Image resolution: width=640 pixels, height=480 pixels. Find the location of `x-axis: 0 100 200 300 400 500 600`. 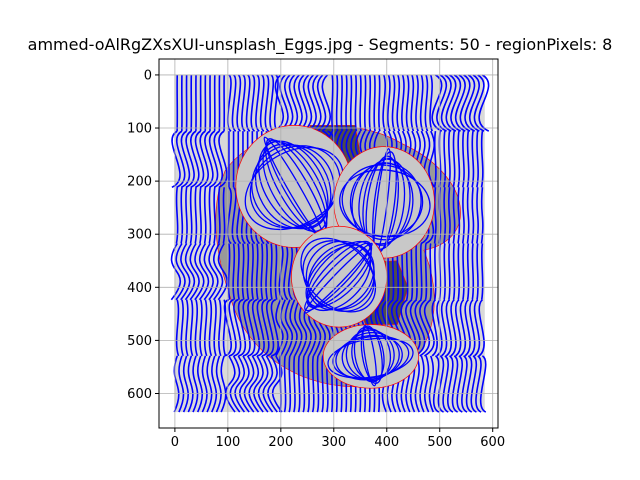

x-axis: 0 100 200 300 400 500 600 is located at coordinates (338, 439).